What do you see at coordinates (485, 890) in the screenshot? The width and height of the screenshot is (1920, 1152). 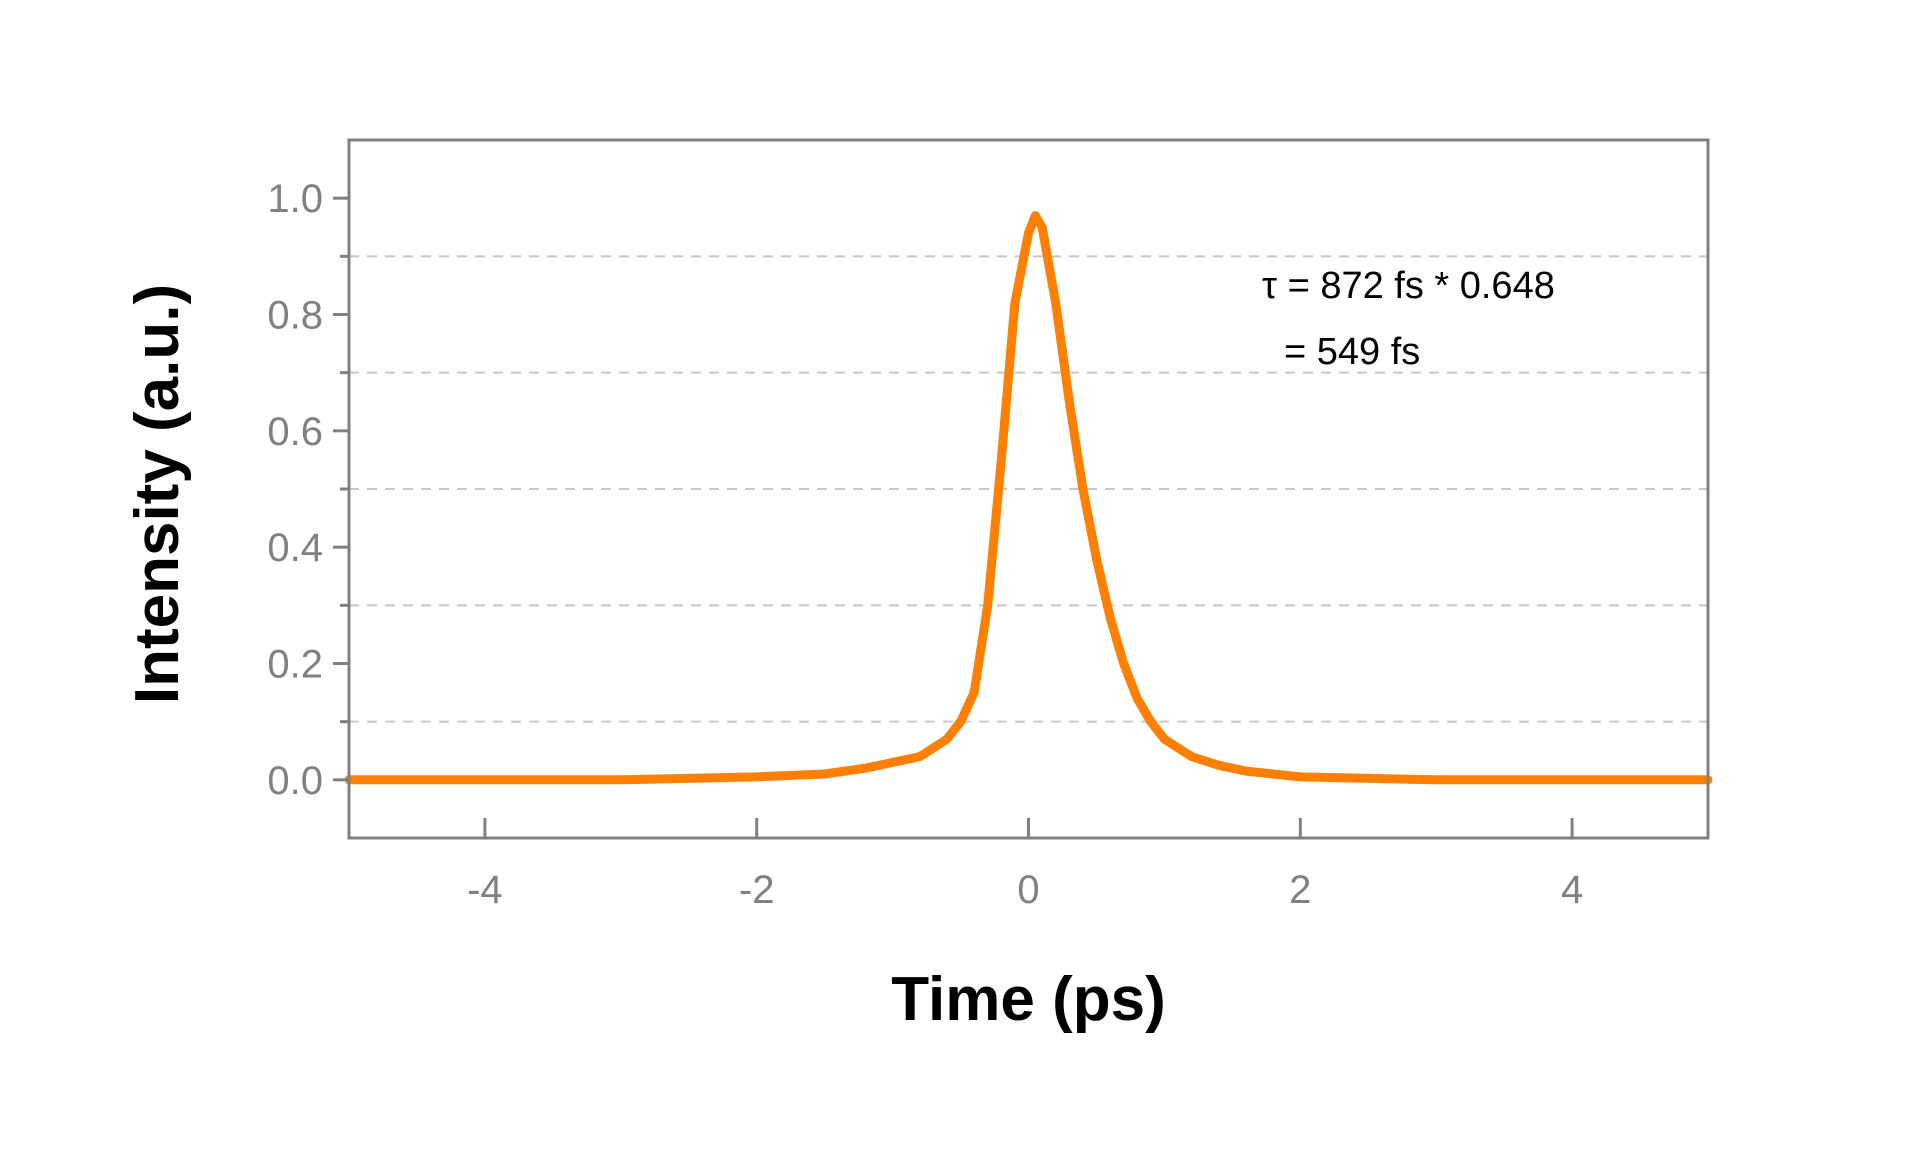 I see `x-tick-label: -4` at bounding box center [485, 890].